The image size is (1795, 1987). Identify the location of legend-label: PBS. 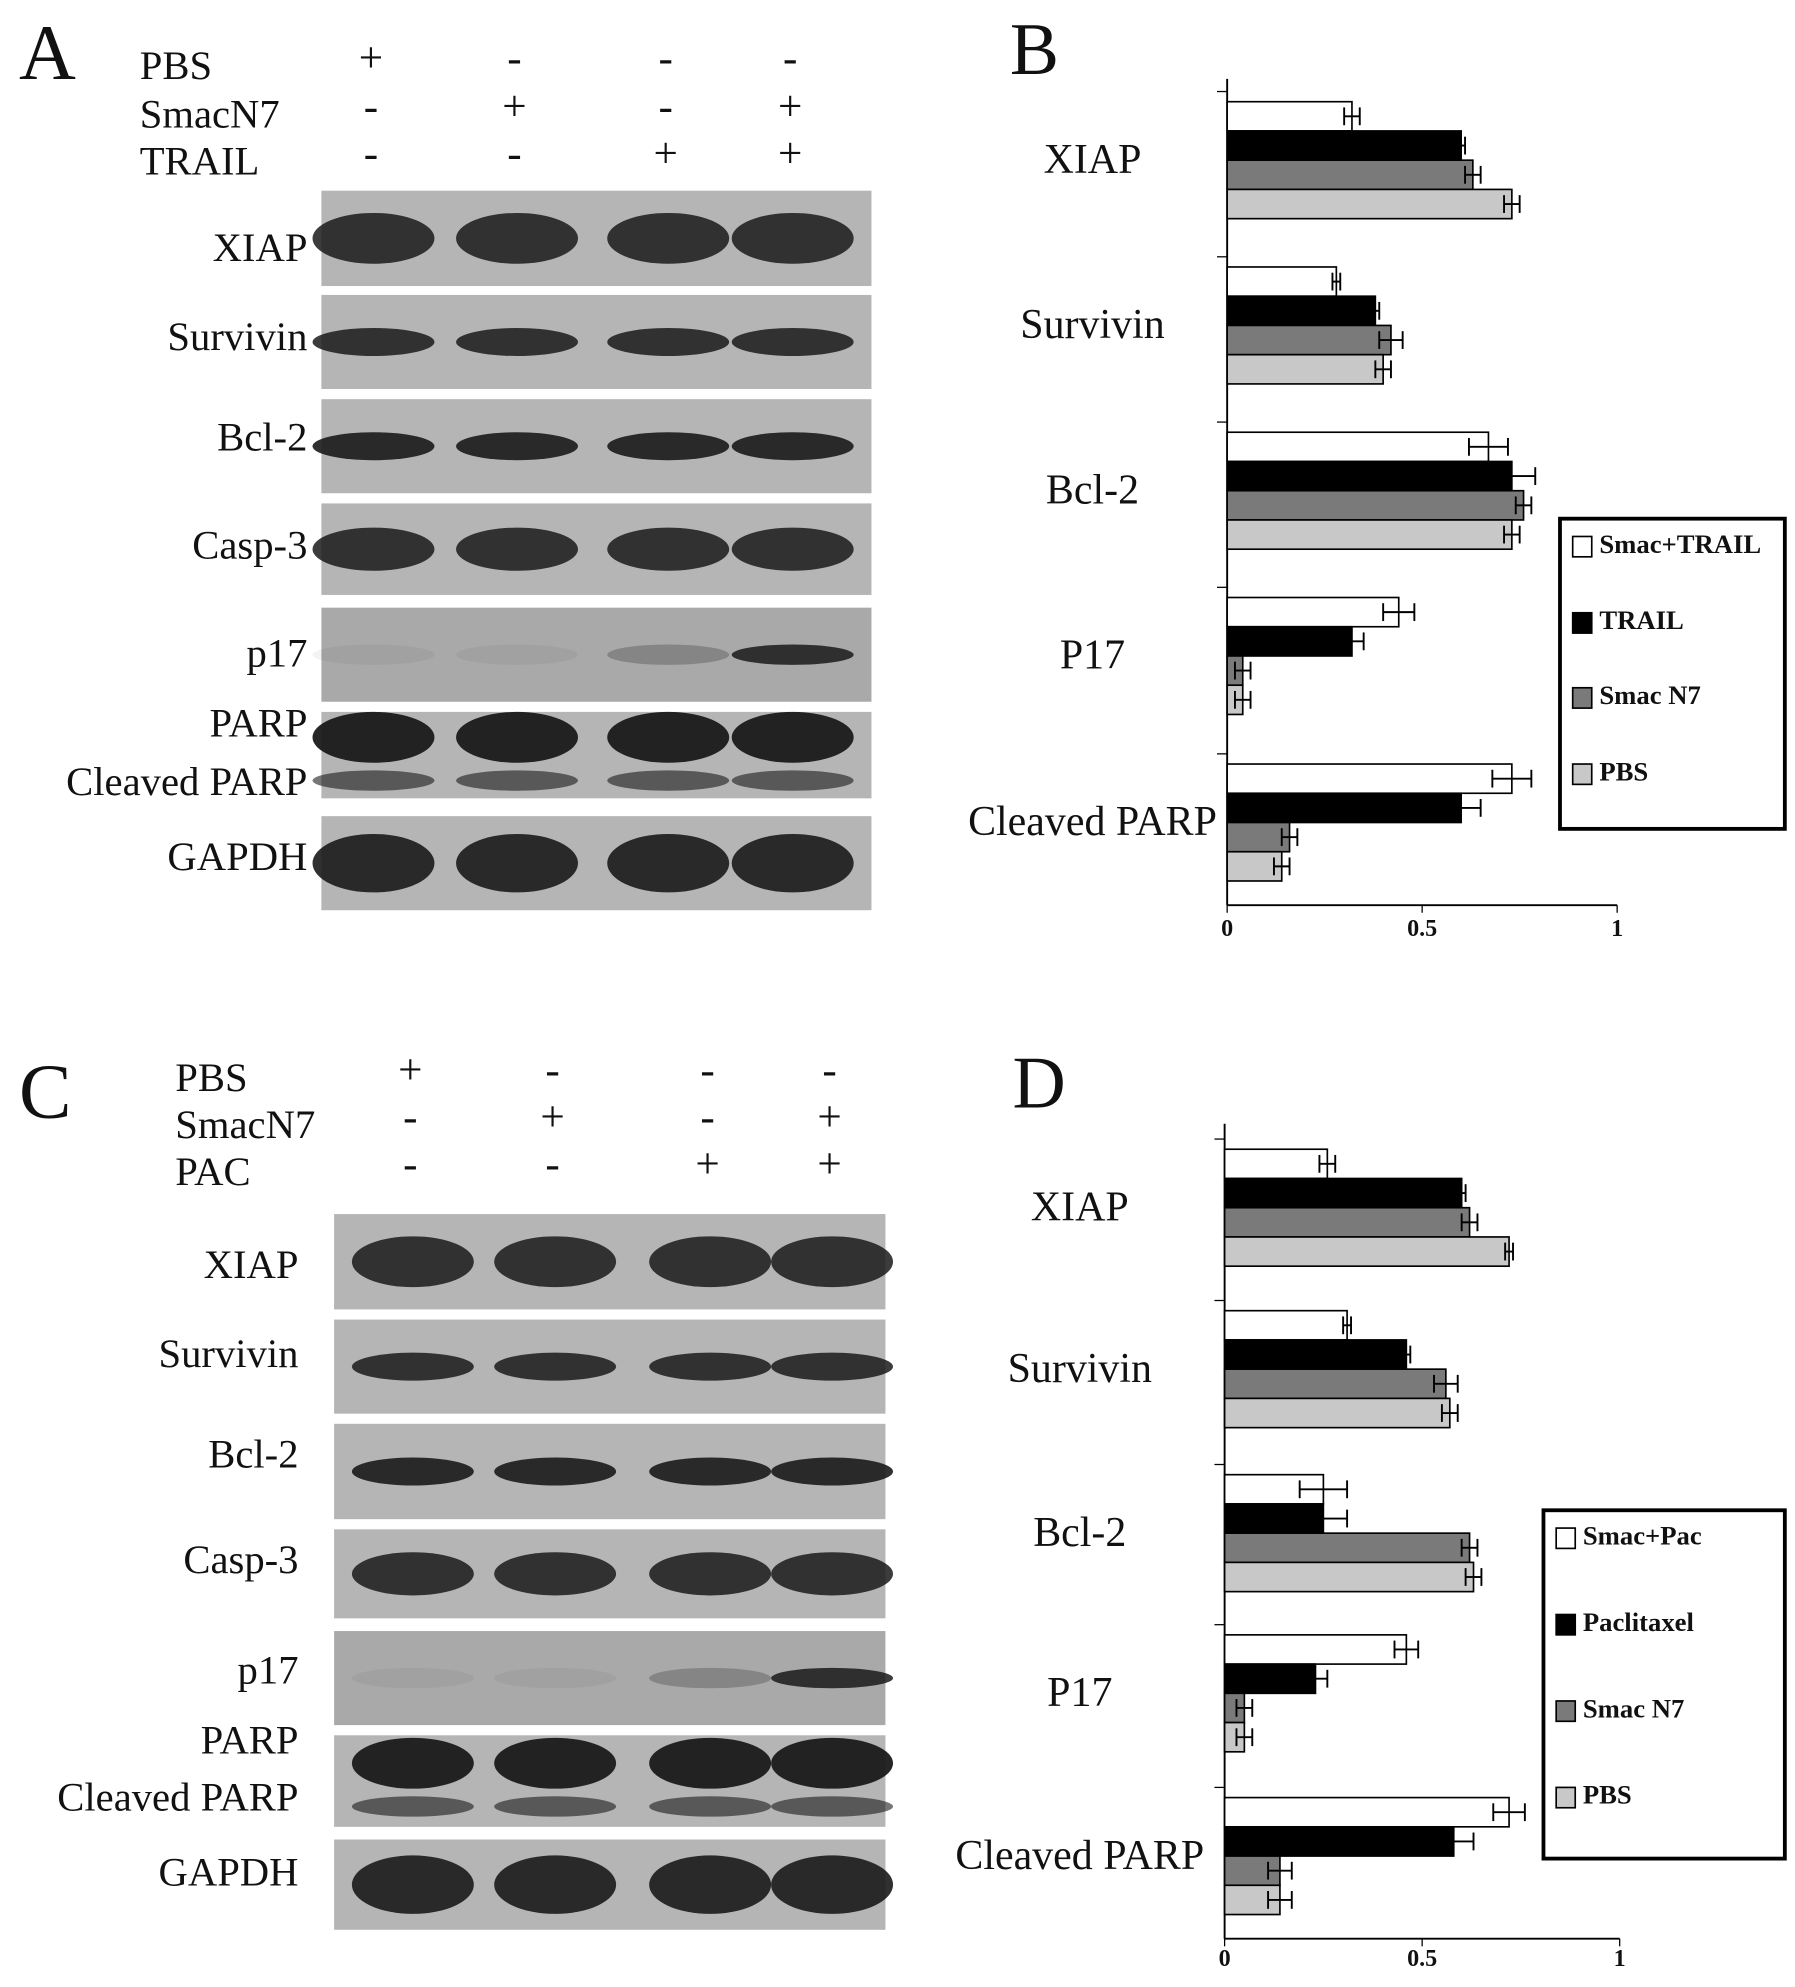
(1623, 771).